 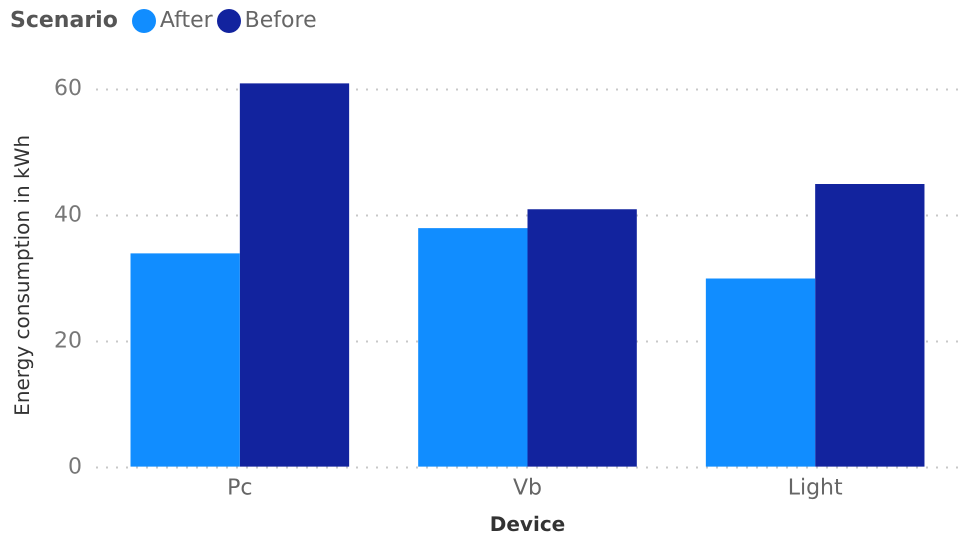 What do you see at coordinates (528, 524) in the screenshot?
I see `x-axis-title: Device` at bounding box center [528, 524].